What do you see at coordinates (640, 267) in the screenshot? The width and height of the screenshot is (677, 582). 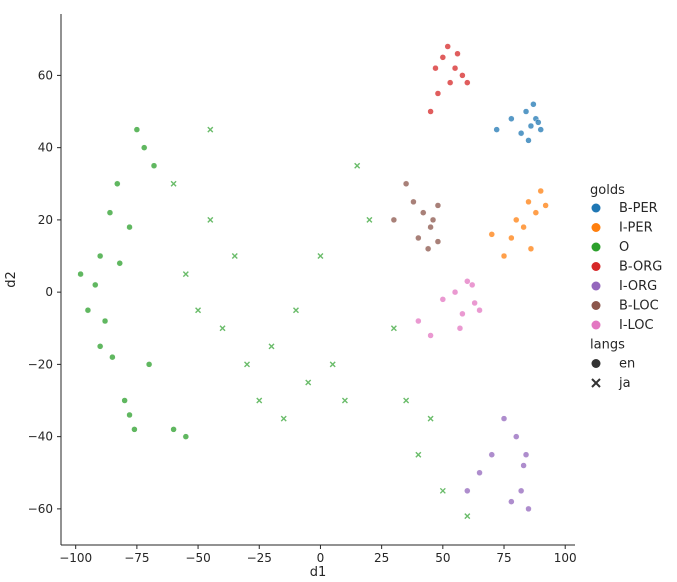 I see `legend-entry-label: B-ORG` at bounding box center [640, 267].